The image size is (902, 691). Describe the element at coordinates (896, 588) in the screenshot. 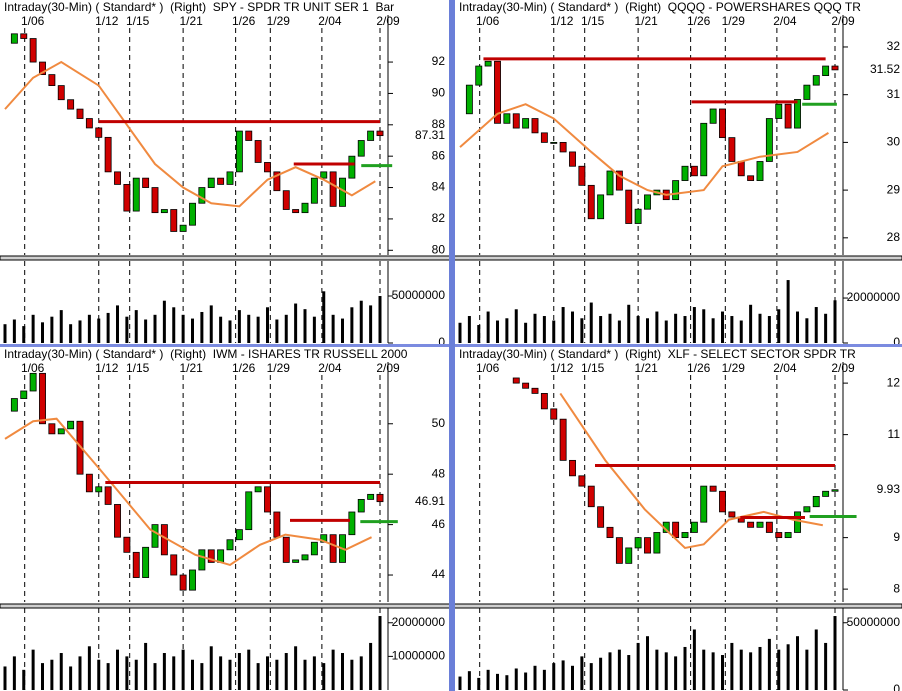

I see `y-tick-label: 8` at that location.